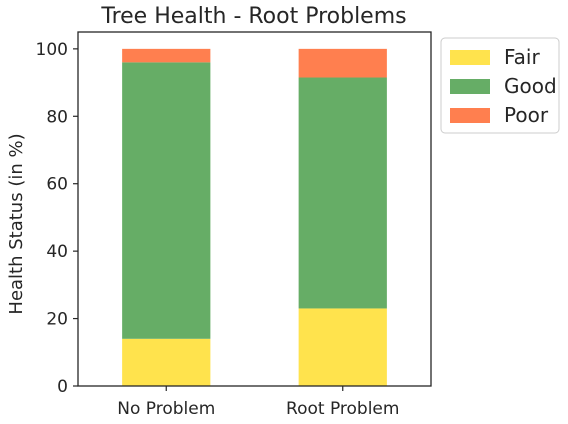 The image size is (568, 424). Describe the element at coordinates (166, 409) in the screenshot. I see `x-tick-label: No Problem` at that location.